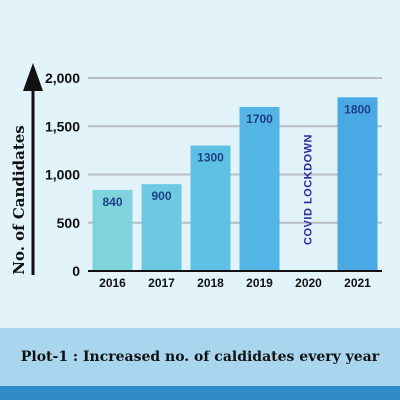 Image resolution: width=400 pixels, height=400 pixels. Describe the element at coordinates (308, 189) in the screenshot. I see `covid-lockdown-annotation: COVID LOCKDOWN` at that location.